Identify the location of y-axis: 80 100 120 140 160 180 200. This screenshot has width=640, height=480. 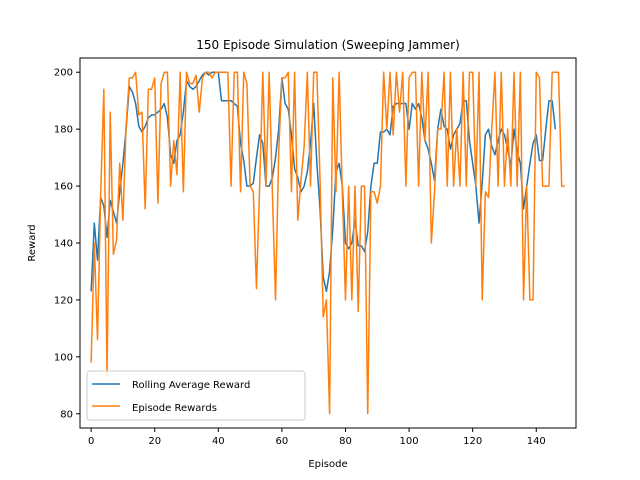
(67, 244).